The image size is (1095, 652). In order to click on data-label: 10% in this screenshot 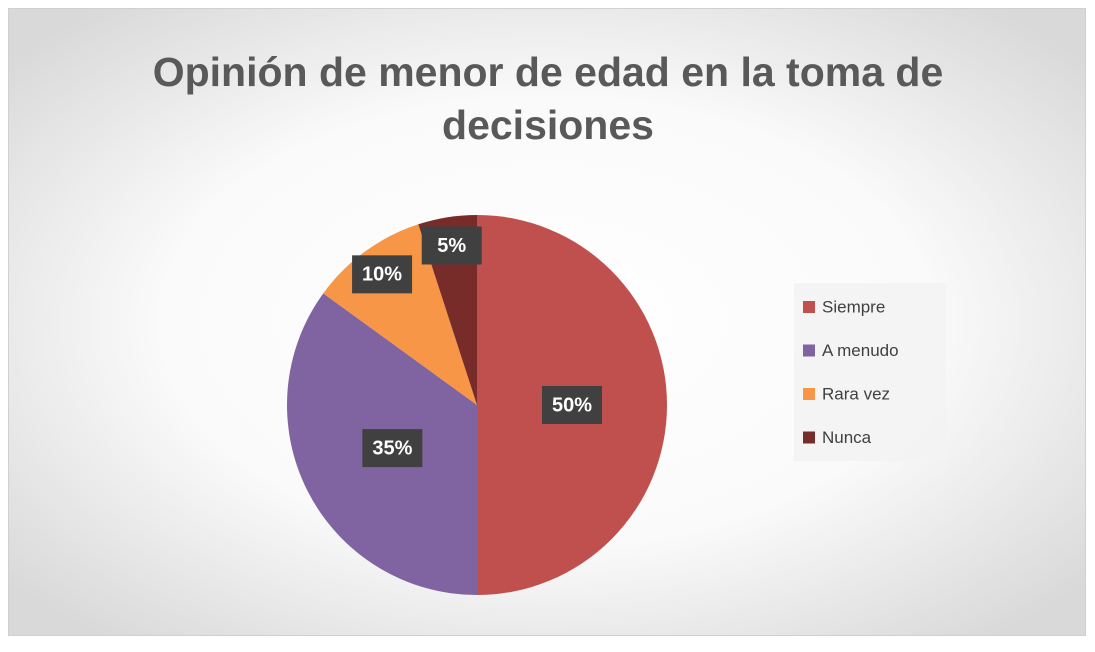, I will do `click(382, 275)`.